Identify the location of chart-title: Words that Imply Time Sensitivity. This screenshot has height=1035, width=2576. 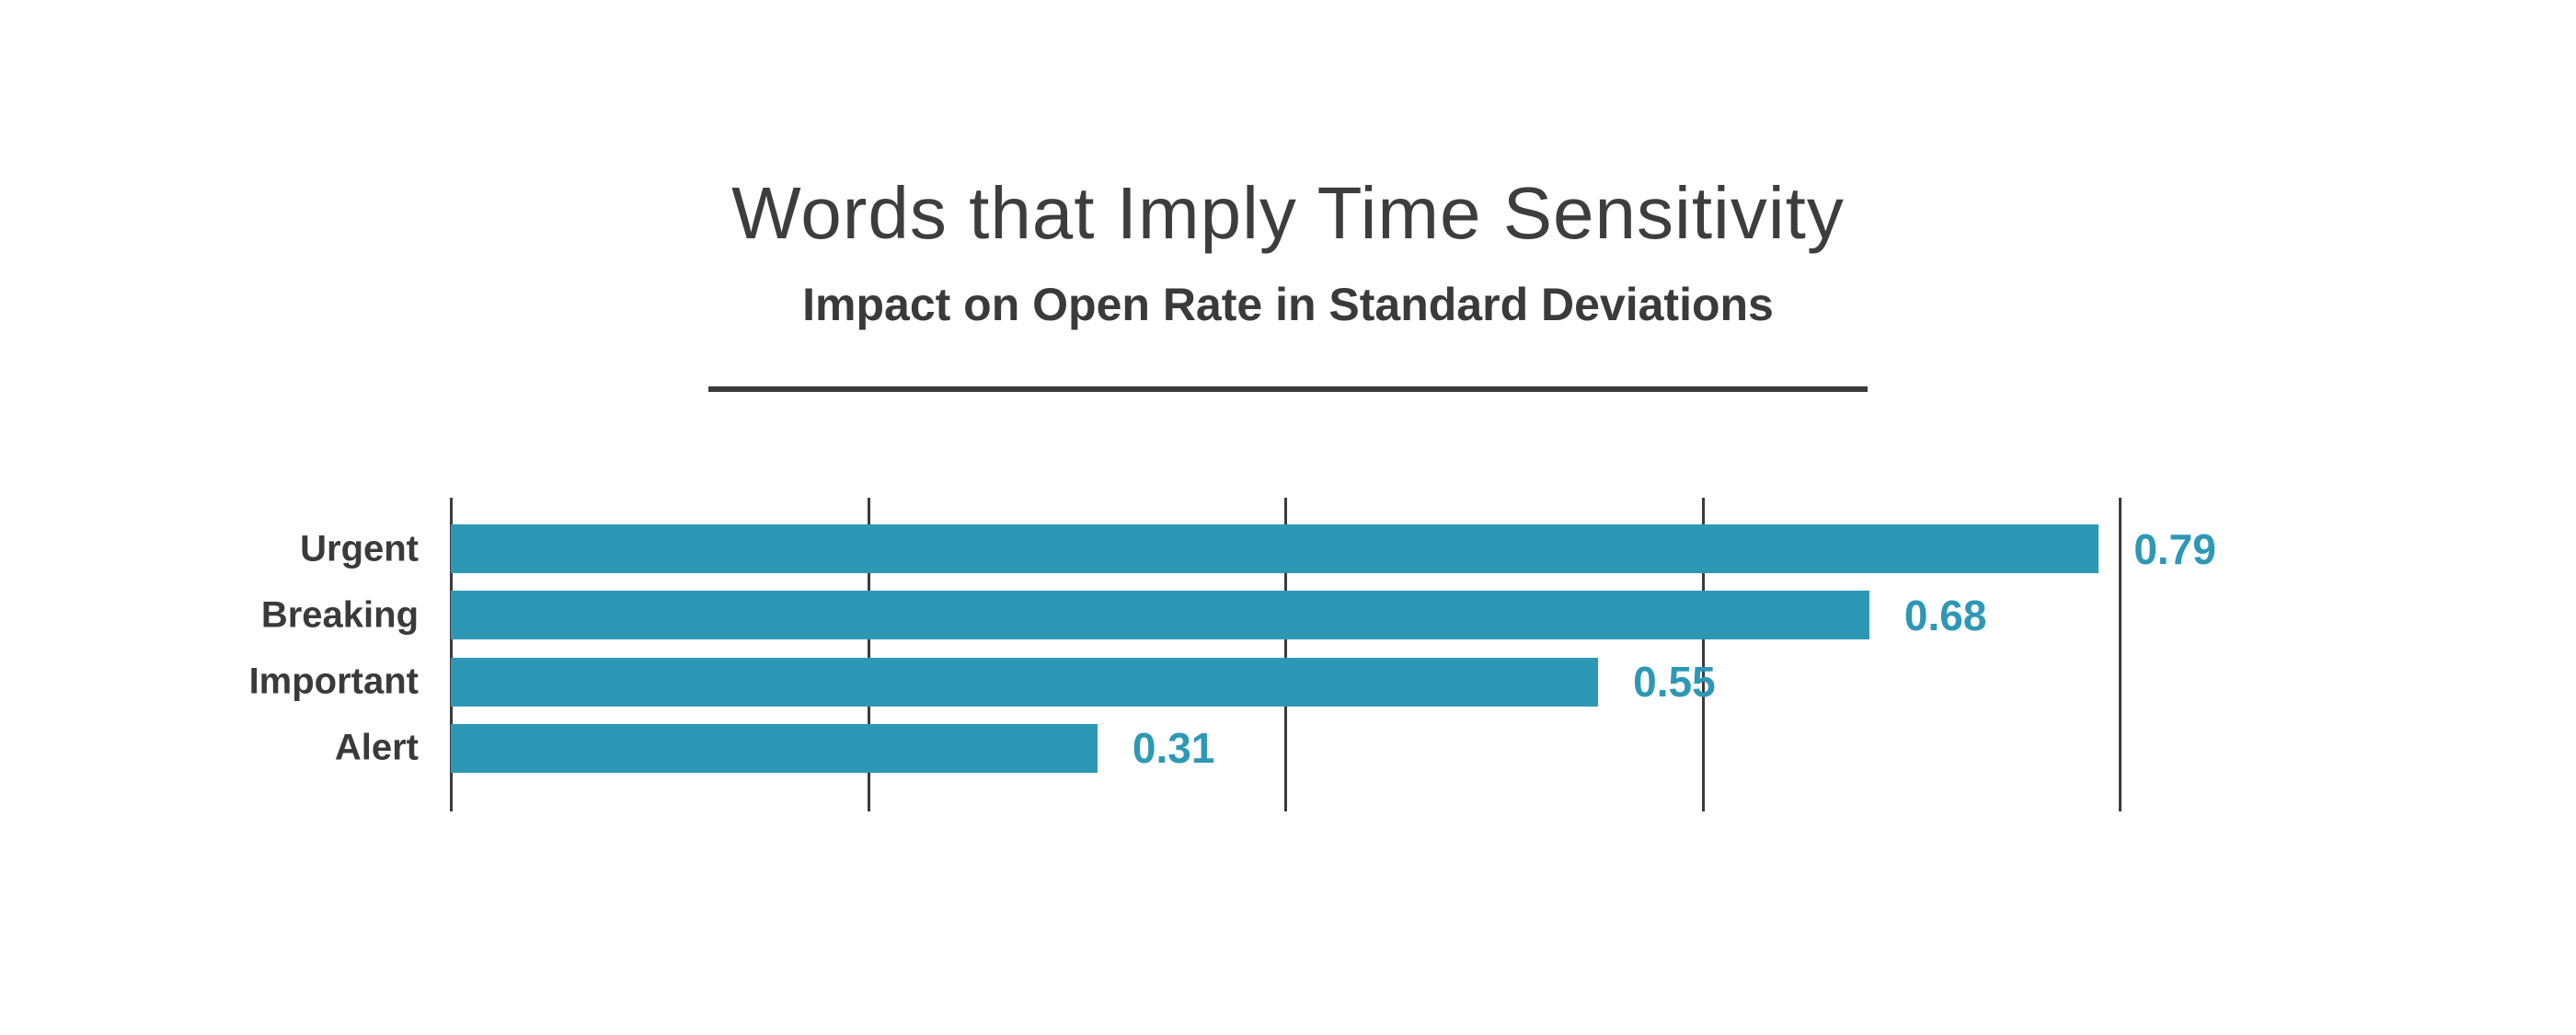
(1288, 213).